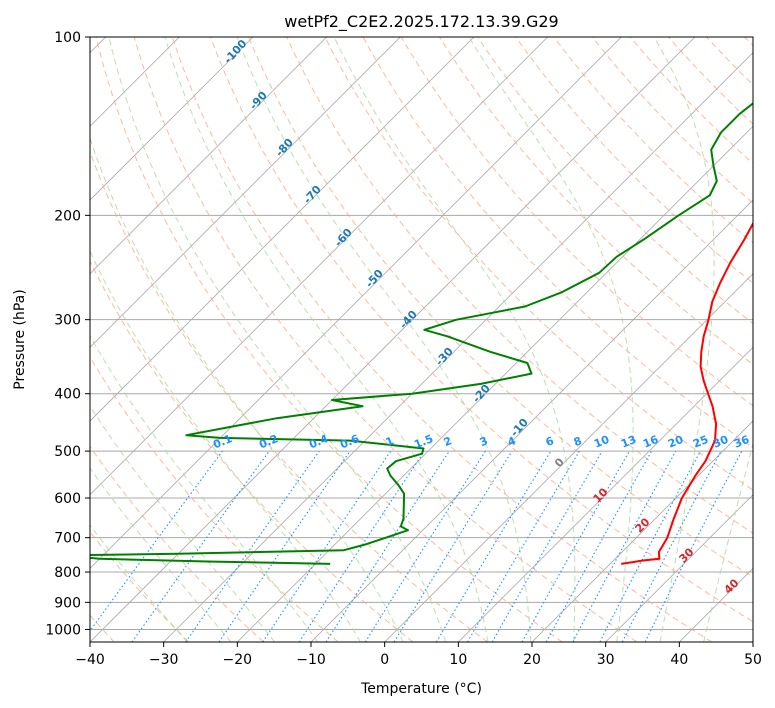 This screenshot has width=775, height=708. What do you see at coordinates (532, 660) in the screenshot?
I see `x-tick-label: 20` at bounding box center [532, 660].